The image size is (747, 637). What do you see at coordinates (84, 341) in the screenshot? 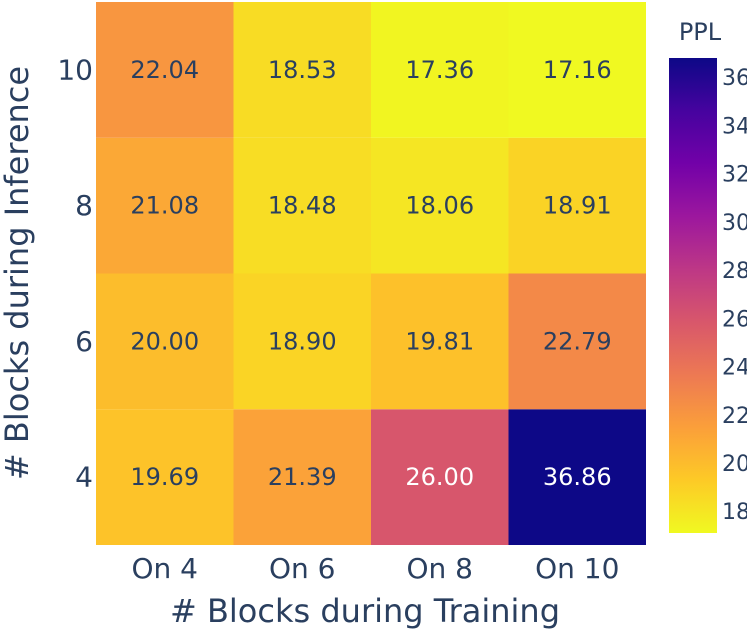
I see `y-tick-label: 6` at bounding box center [84, 341].